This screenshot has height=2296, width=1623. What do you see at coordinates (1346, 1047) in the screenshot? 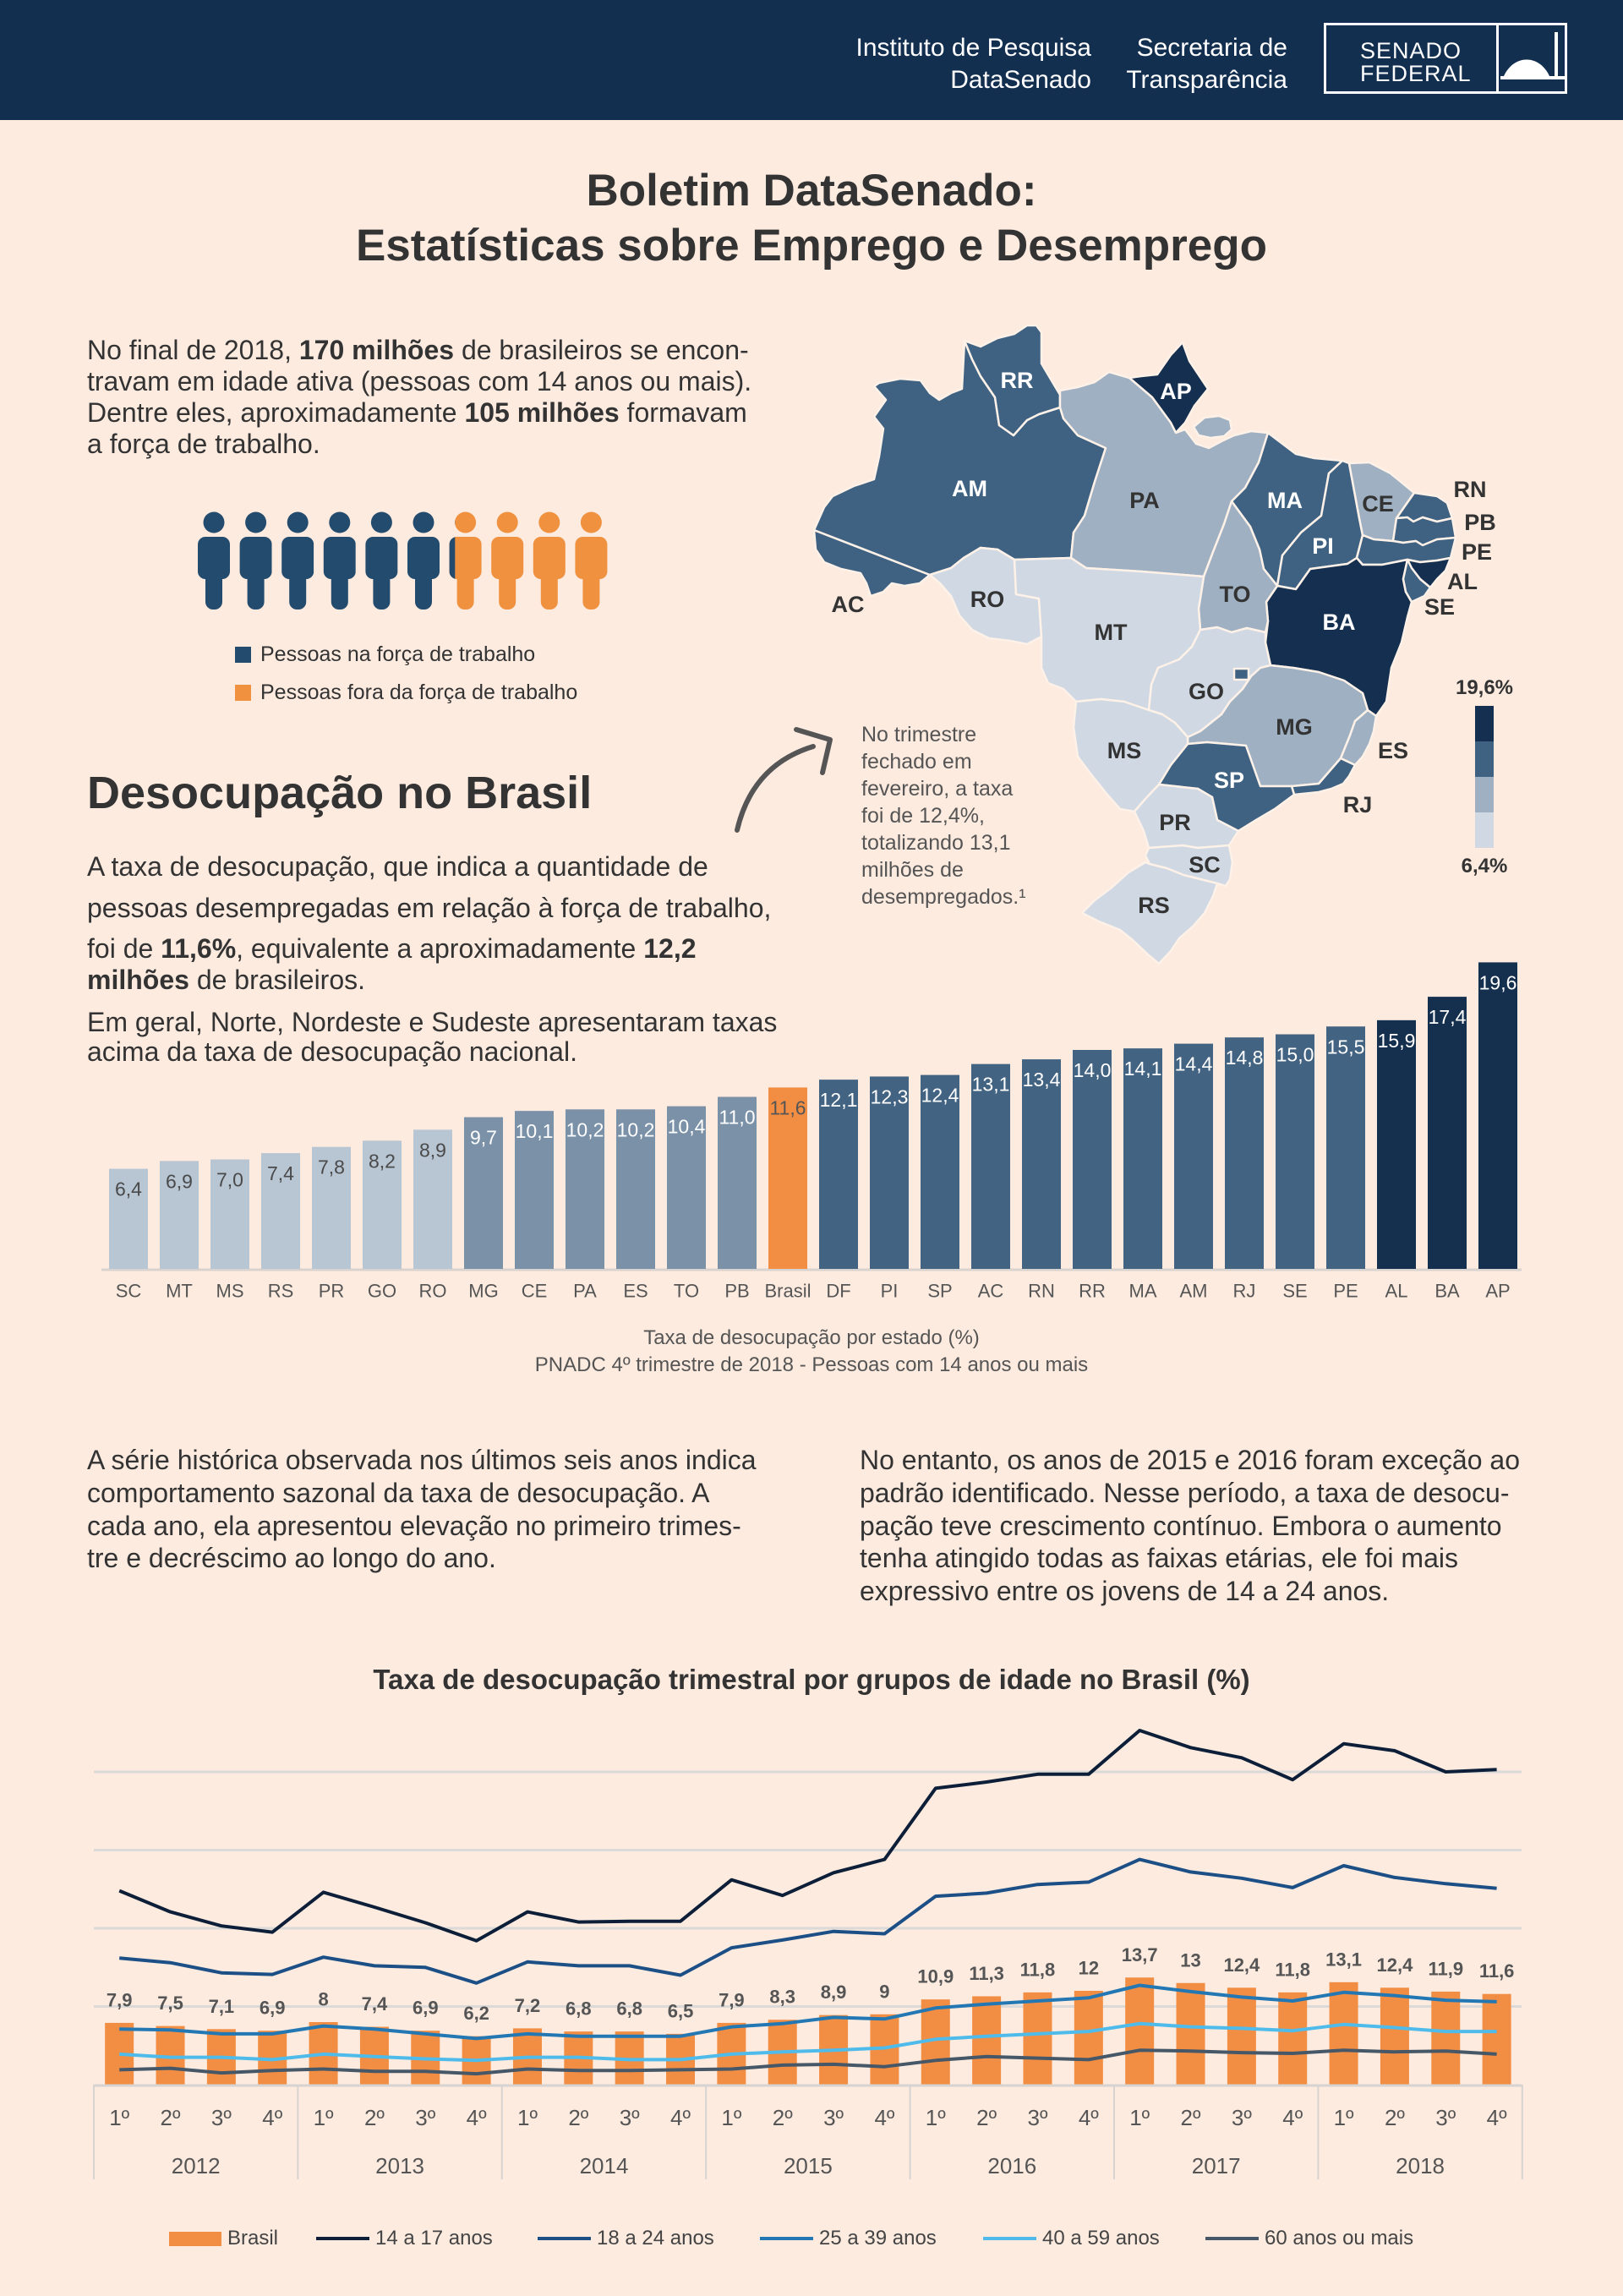
I see `bar-value-label: 15,5` at bounding box center [1346, 1047].